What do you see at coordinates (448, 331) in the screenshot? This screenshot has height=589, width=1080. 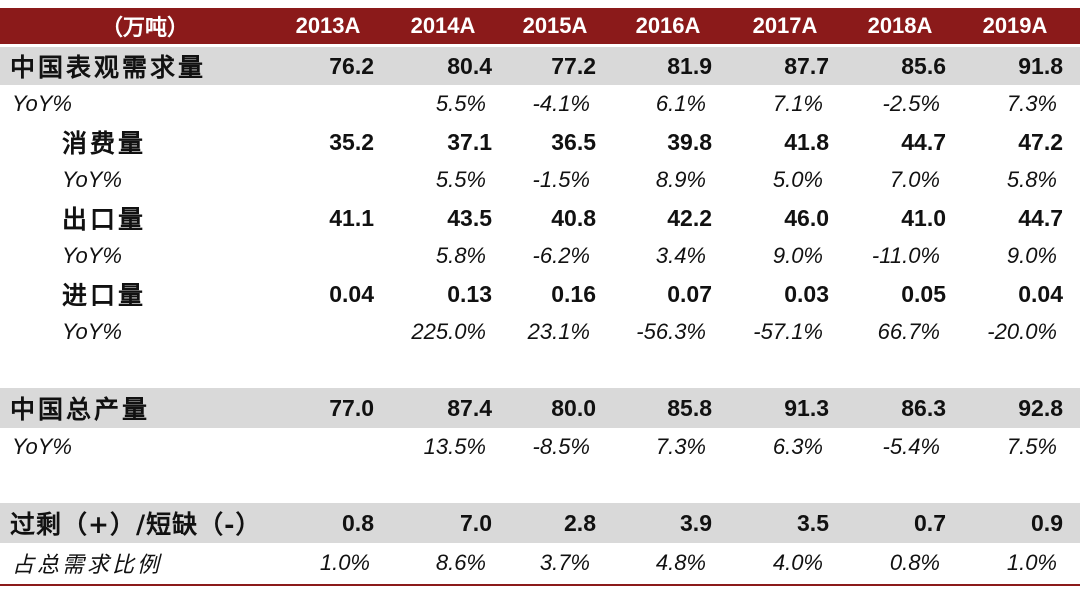 I see `cell-value: 225.0%` at bounding box center [448, 331].